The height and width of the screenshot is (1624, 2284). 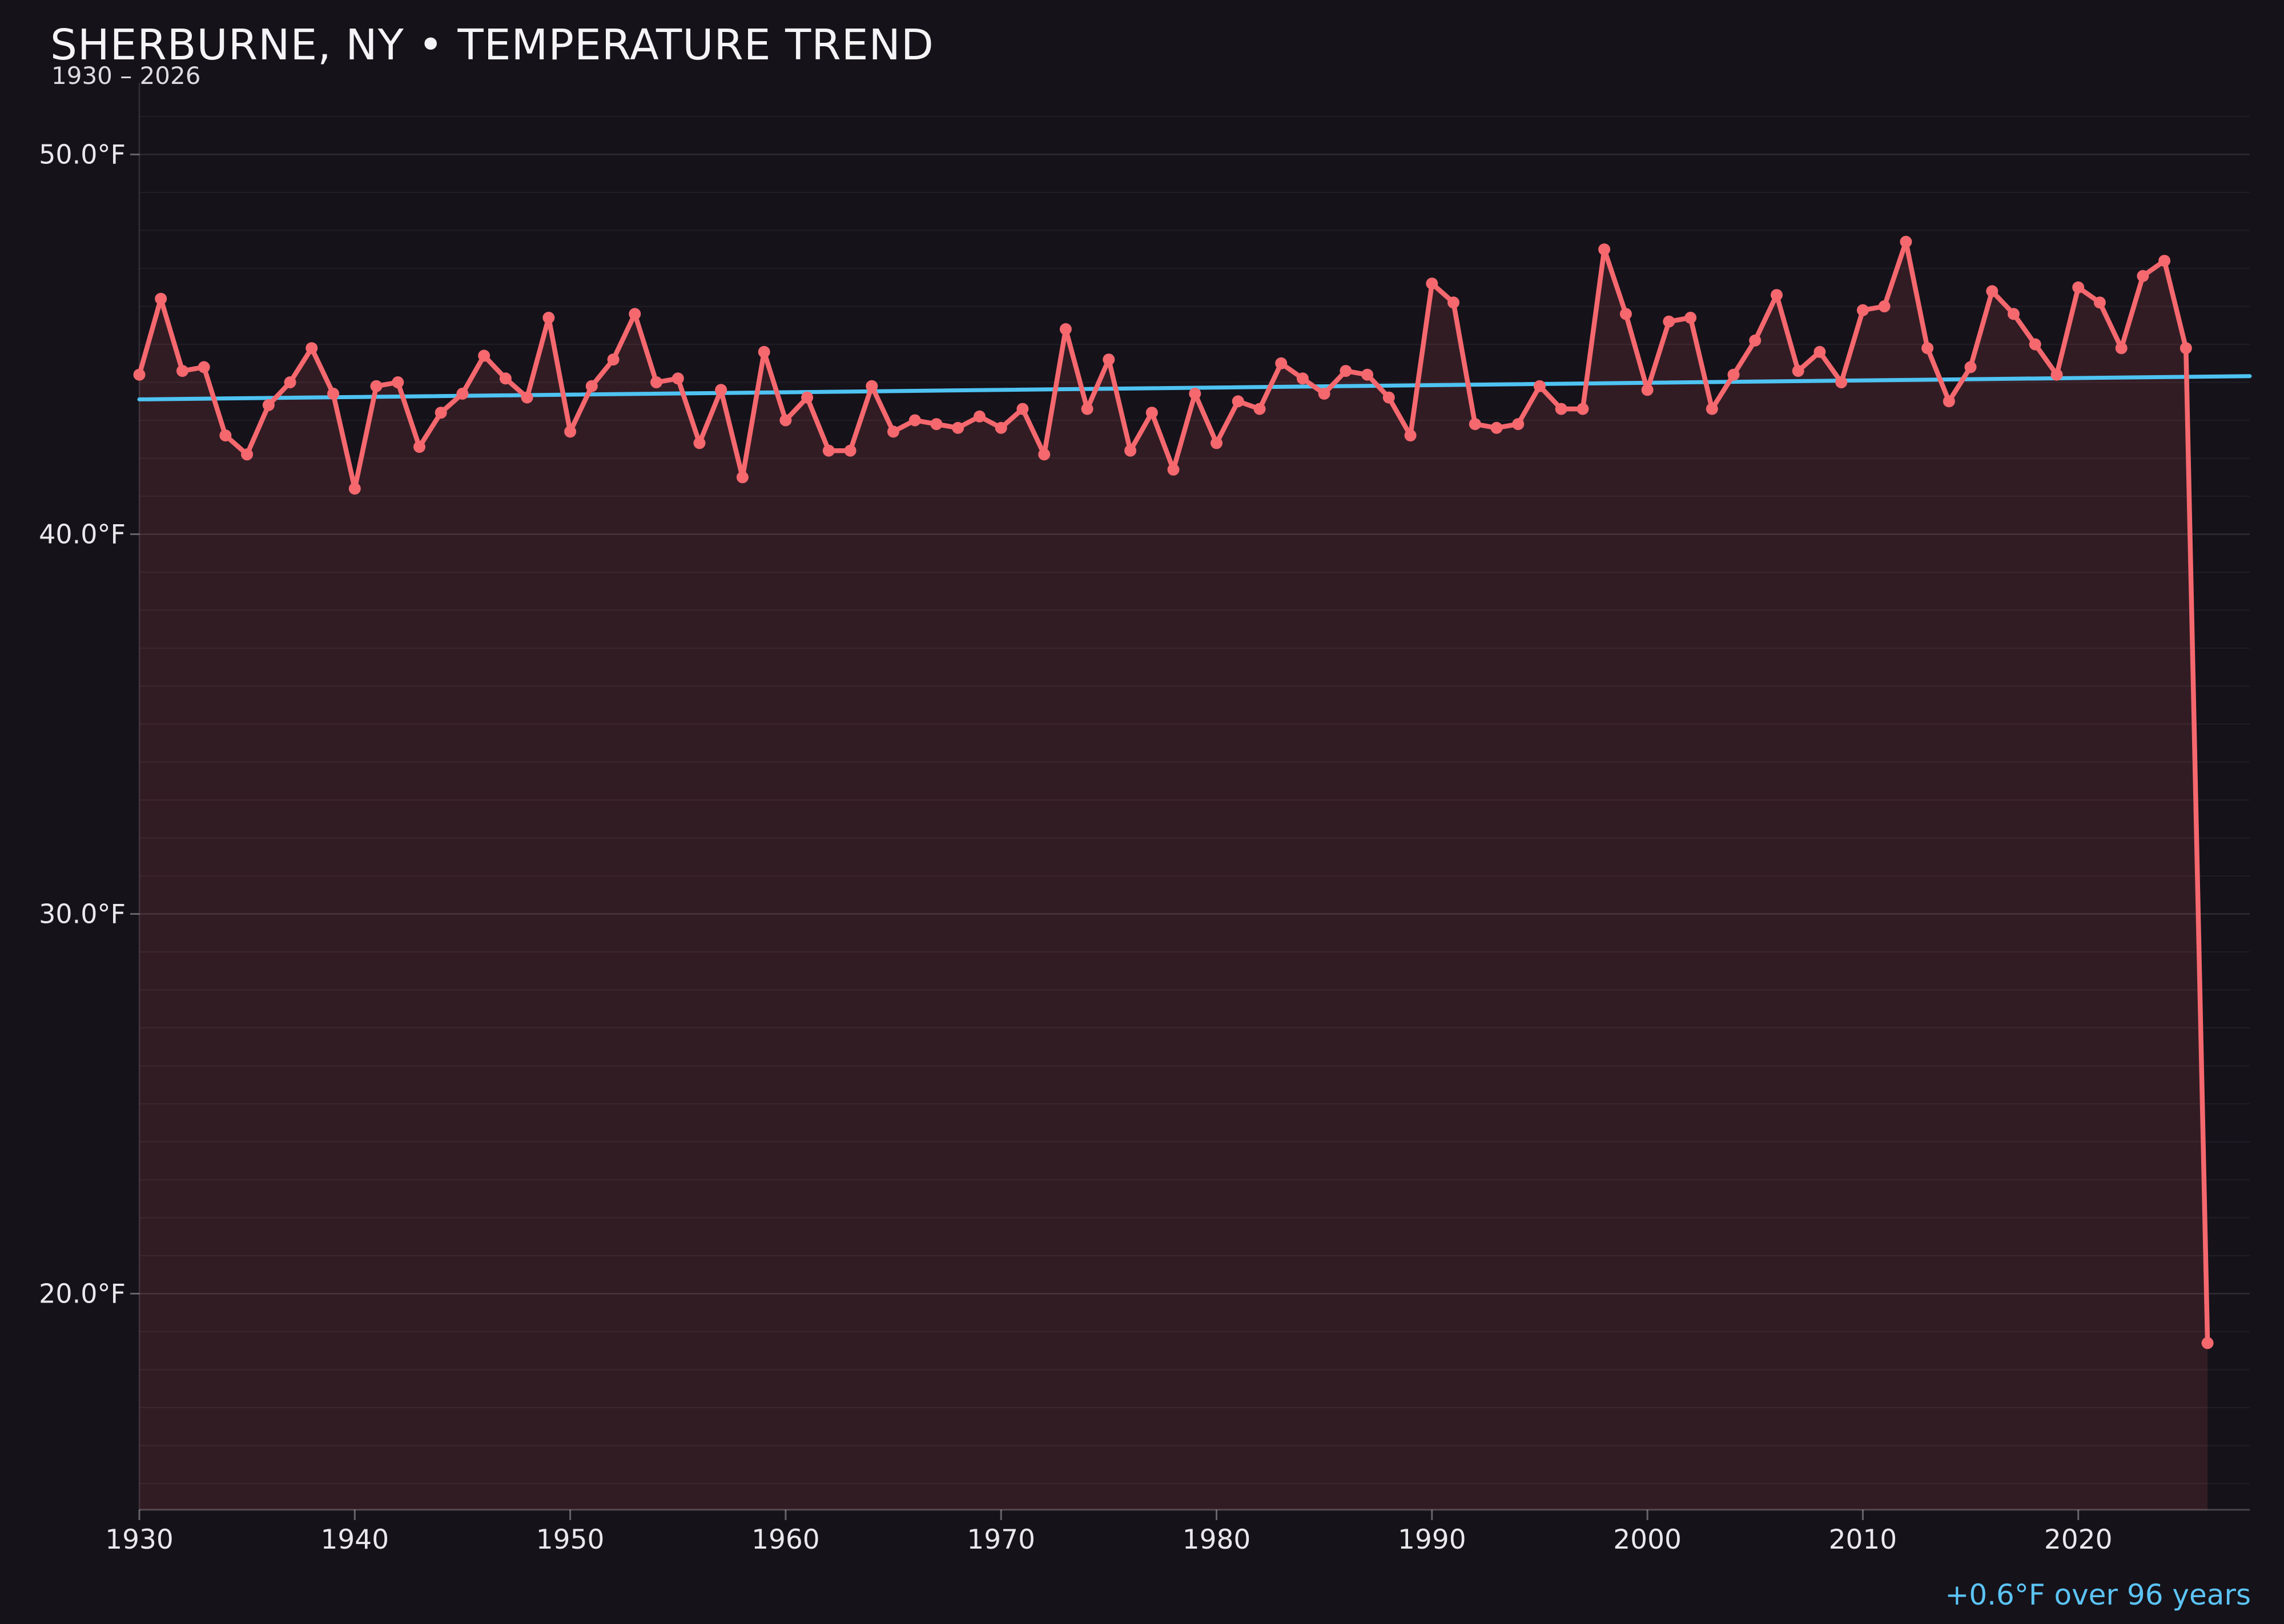 I want to click on chart-subtitle: 1930 – 2026, so click(x=126, y=76).